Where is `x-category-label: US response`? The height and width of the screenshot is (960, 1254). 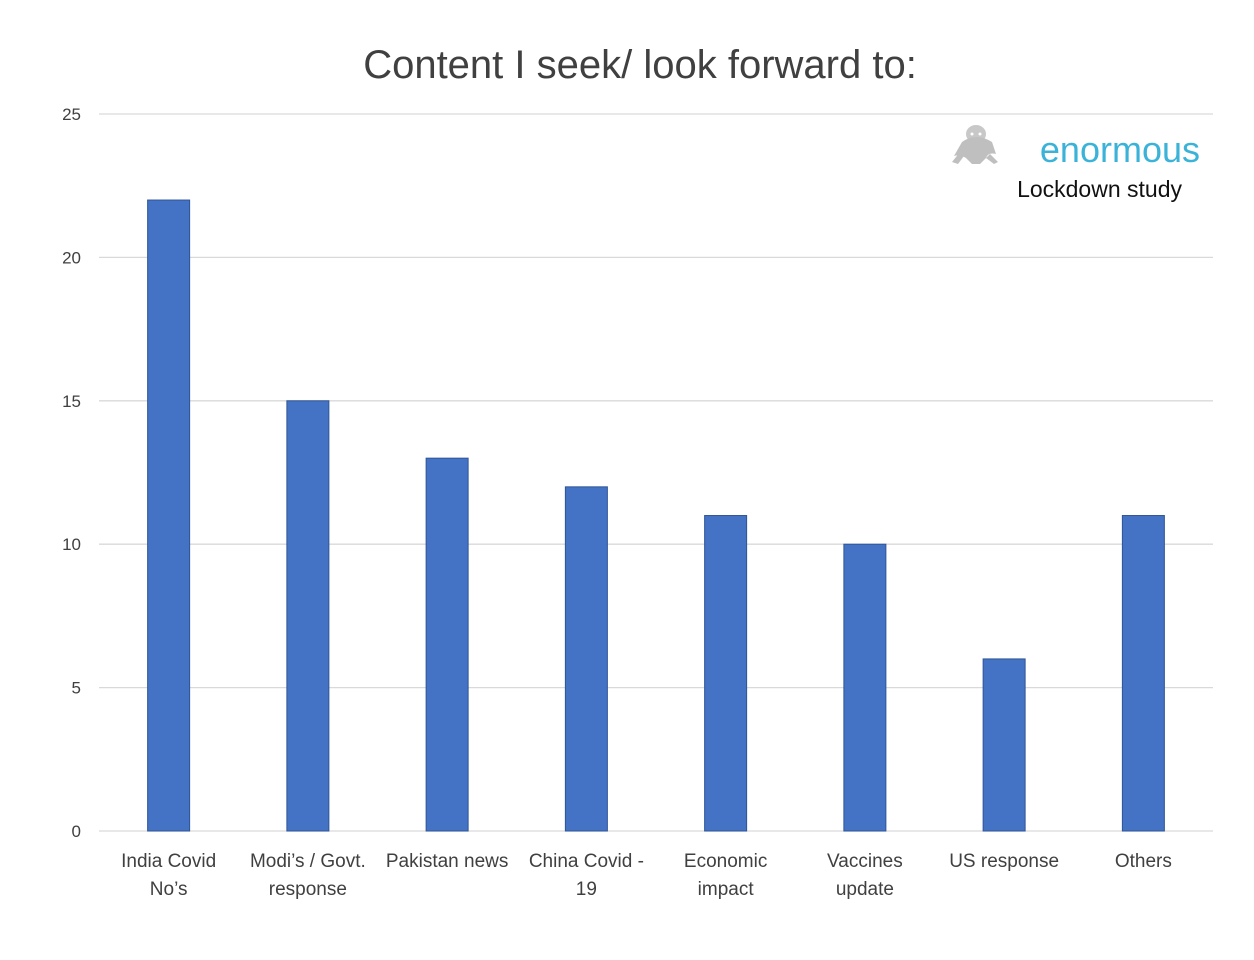
x-category-label: US response is located at coordinates (1004, 861).